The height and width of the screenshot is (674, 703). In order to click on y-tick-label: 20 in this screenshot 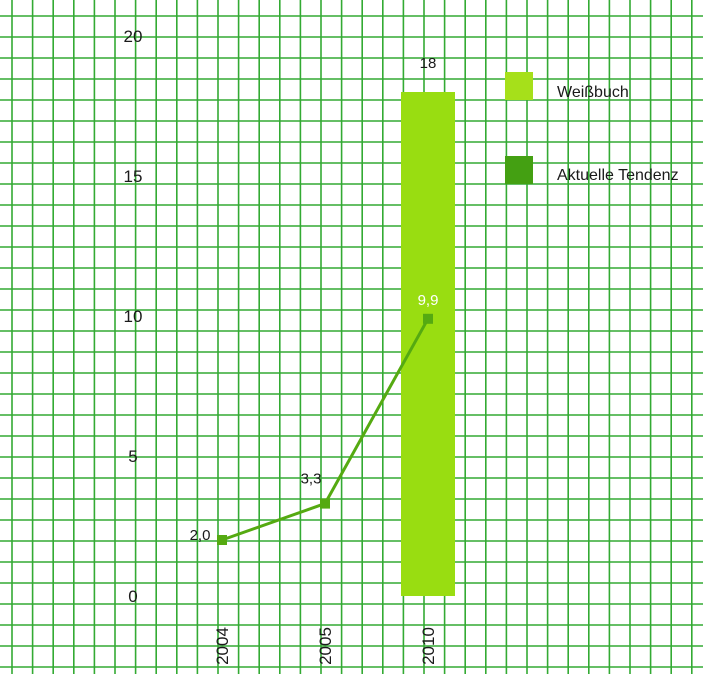, I will do `click(133, 36)`.